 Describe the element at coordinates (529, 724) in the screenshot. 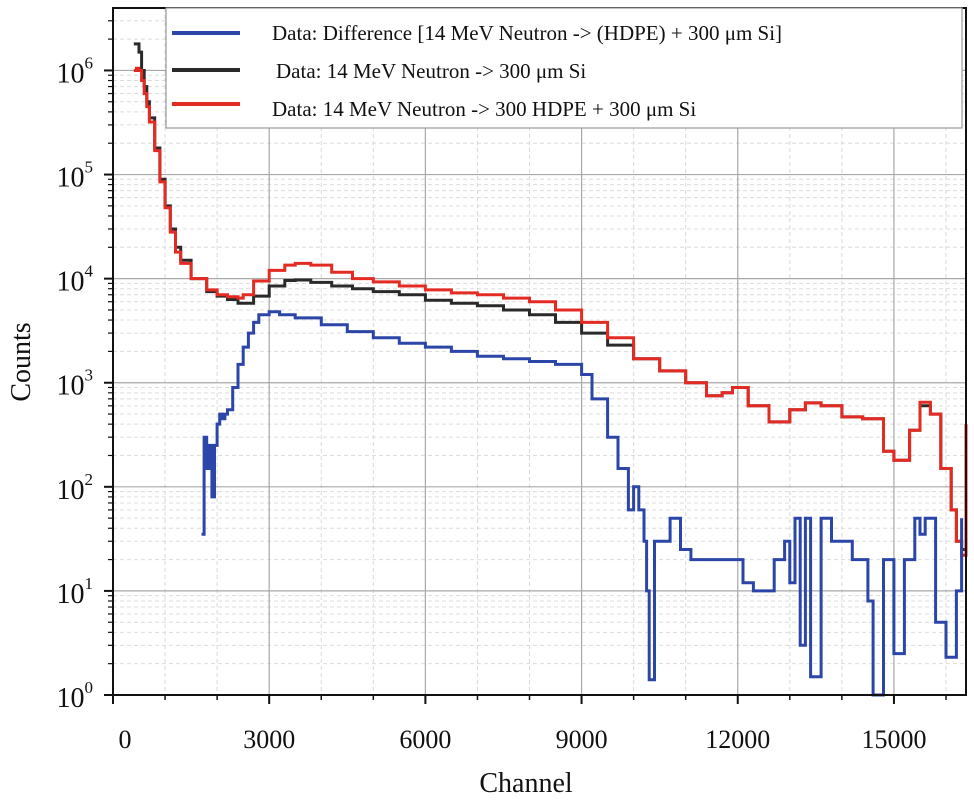

I see `x-axis-ticks: 0 3000 6000 9000 12000 15000` at that location.